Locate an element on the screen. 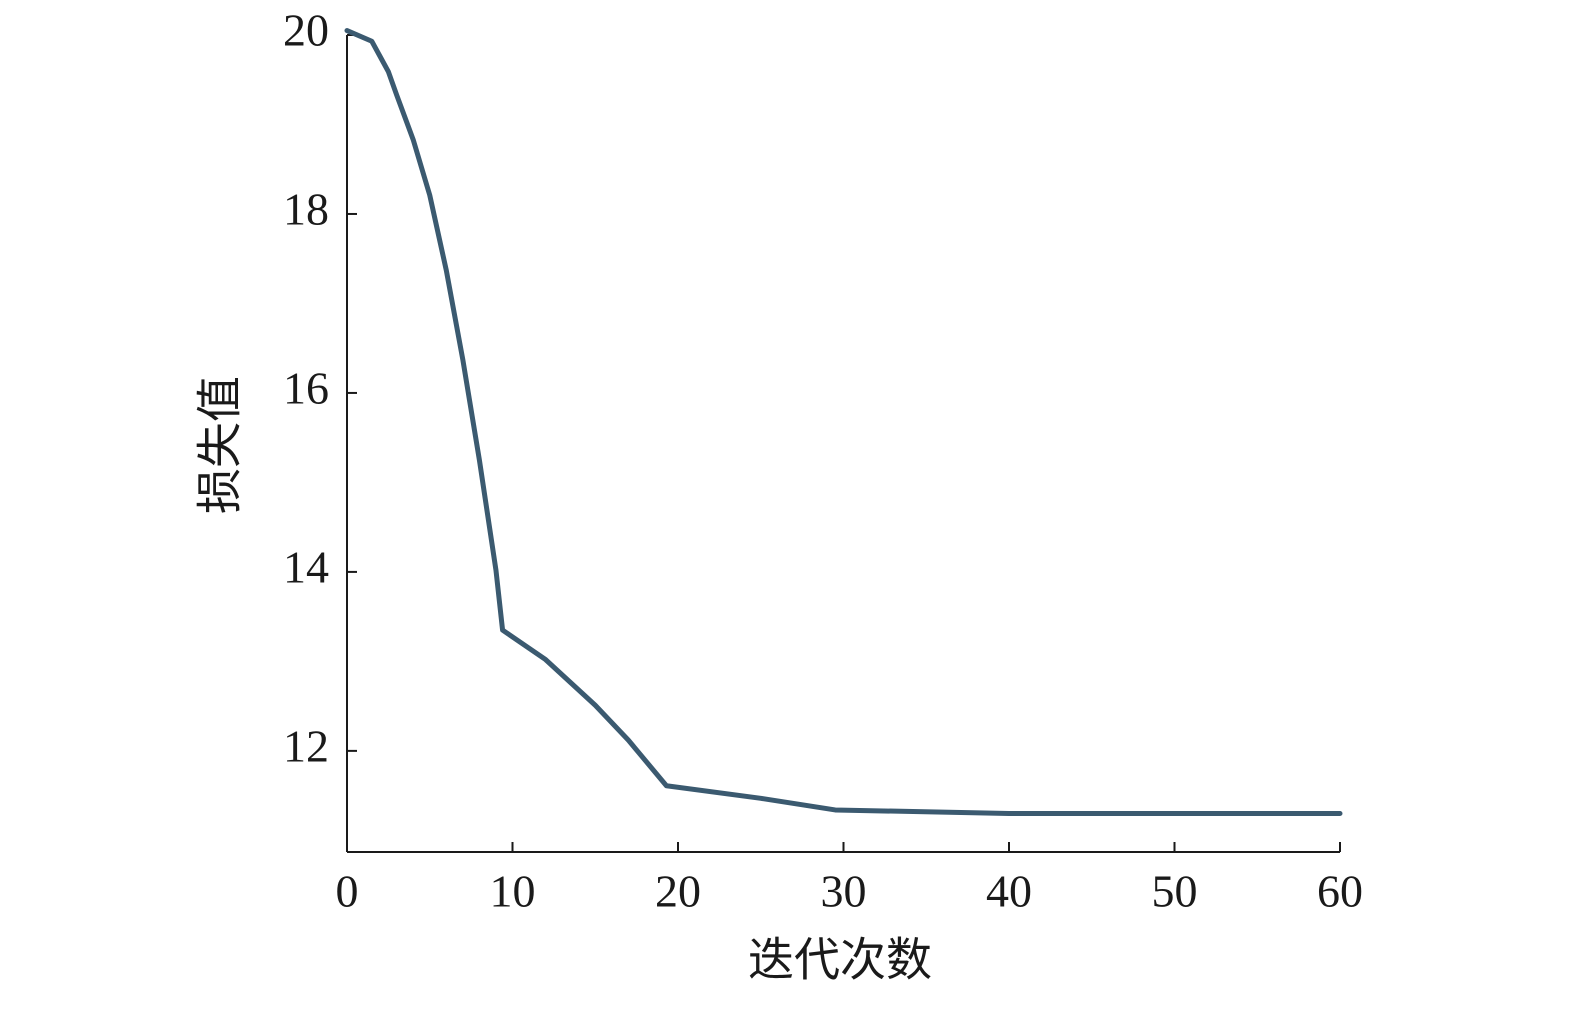  y-axis-label: 损失值 is located at coordinates (220, 445).